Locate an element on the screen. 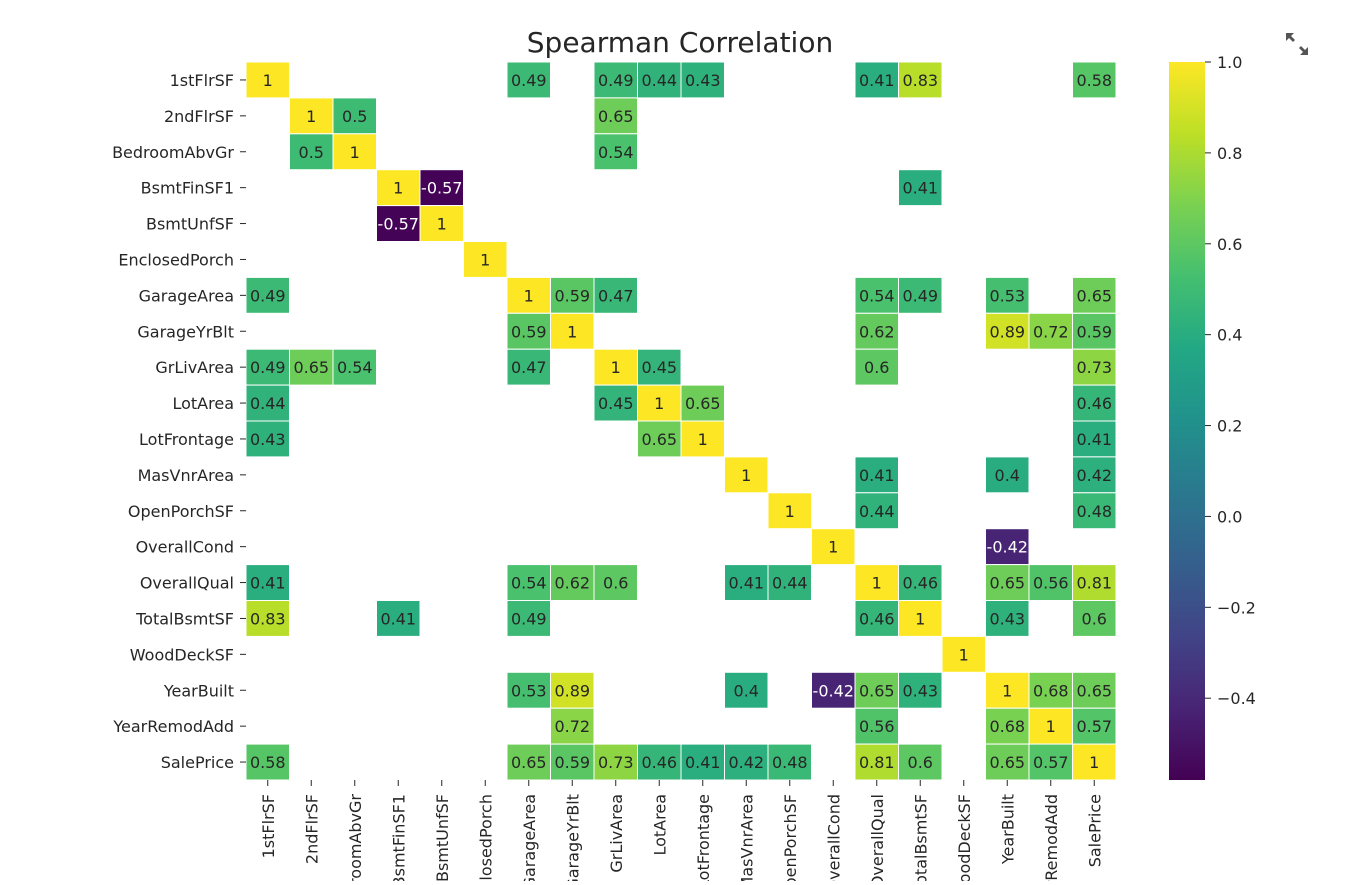 This screenshot has height=885, width=1354. cell-value-label: 0.54 is located at coordinates (355, 367).